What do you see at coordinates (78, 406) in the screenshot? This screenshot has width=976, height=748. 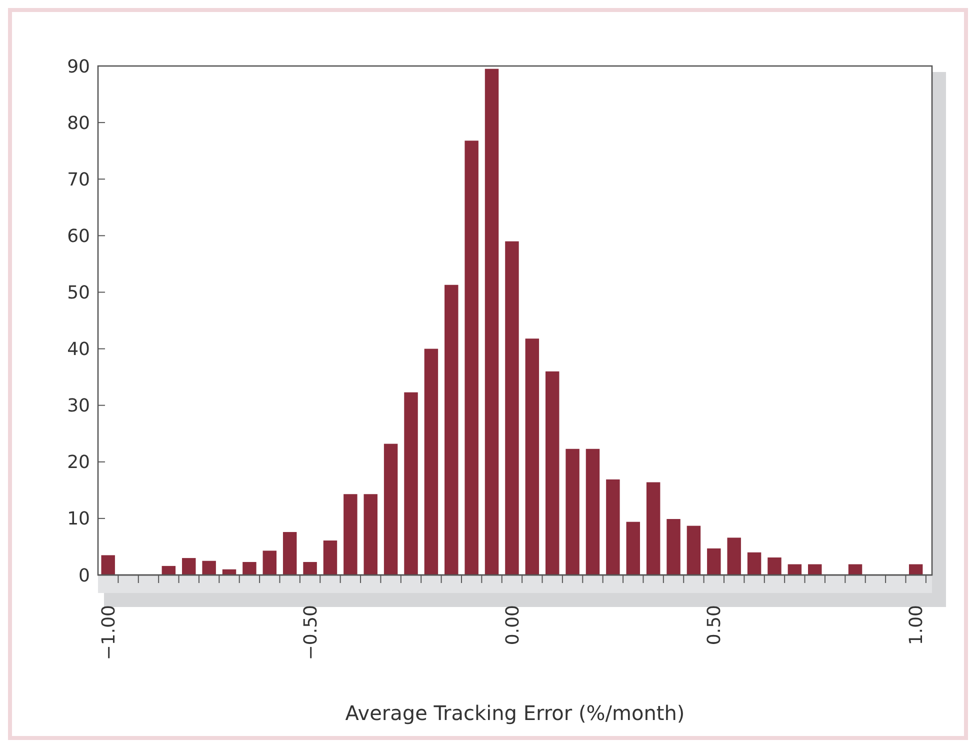 I see `y-tick-label: 30` at bounding box center [78, 406].